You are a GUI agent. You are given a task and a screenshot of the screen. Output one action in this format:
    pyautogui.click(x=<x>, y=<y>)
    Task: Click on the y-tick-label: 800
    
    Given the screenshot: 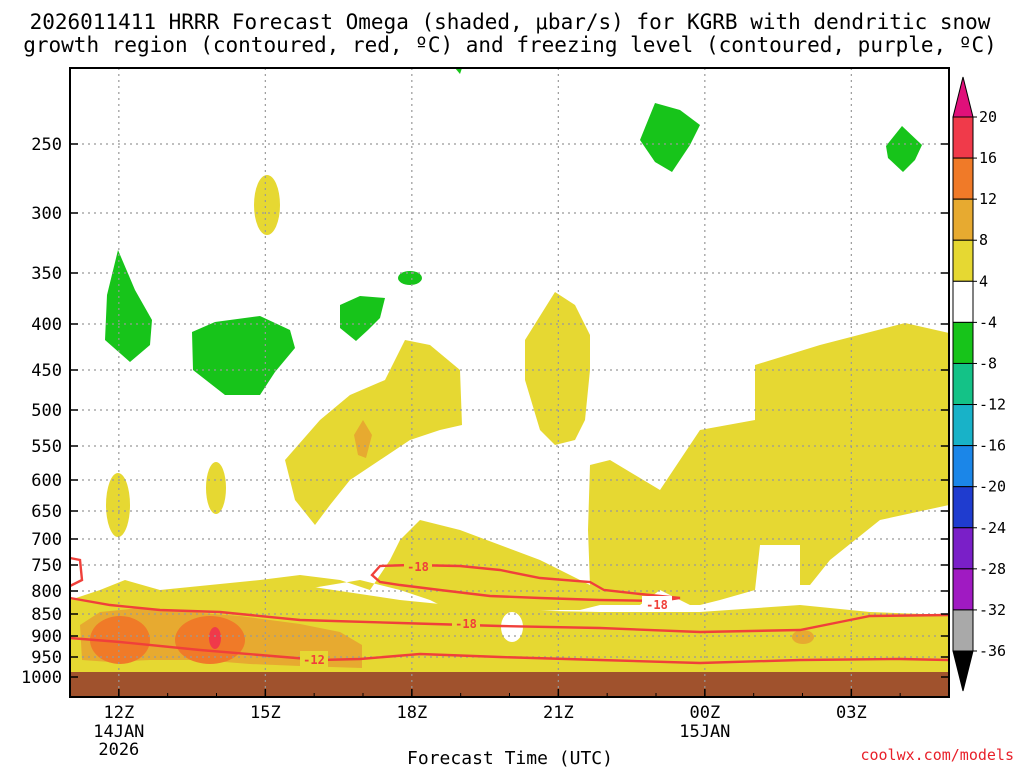 What is the action you would take?
    pyautogui.click(x=46, y=592)
    